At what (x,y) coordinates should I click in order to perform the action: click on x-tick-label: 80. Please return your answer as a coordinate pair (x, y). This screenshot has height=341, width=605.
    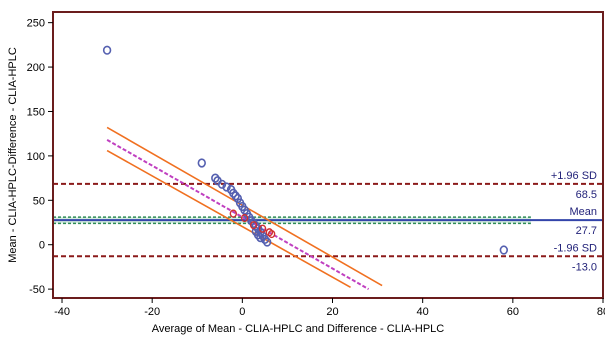
    Looking at the image, I should click on (601, 312).